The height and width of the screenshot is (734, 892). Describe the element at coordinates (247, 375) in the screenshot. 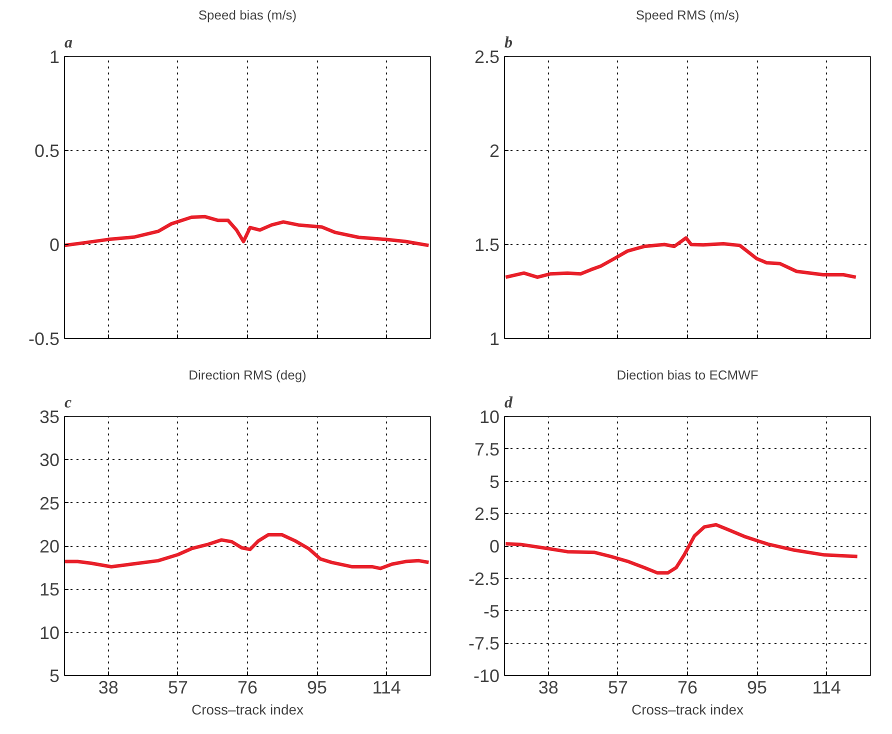

I see `chart-title: Direction RMS (deg)` at that location.